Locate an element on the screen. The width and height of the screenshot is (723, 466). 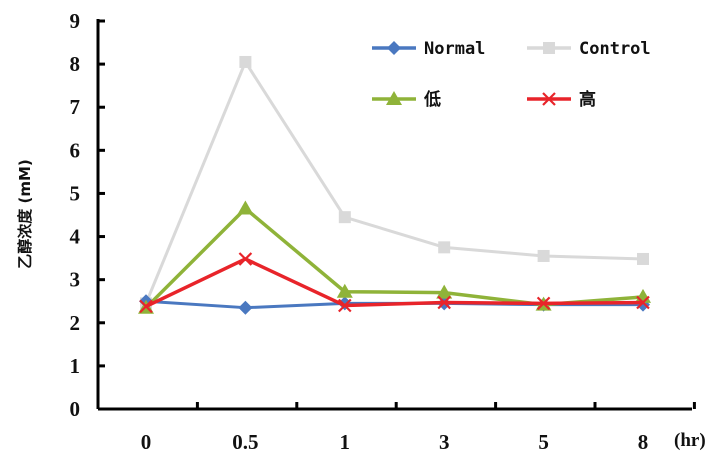
x-tick-label: 1 is located at coordinates (345, 442).